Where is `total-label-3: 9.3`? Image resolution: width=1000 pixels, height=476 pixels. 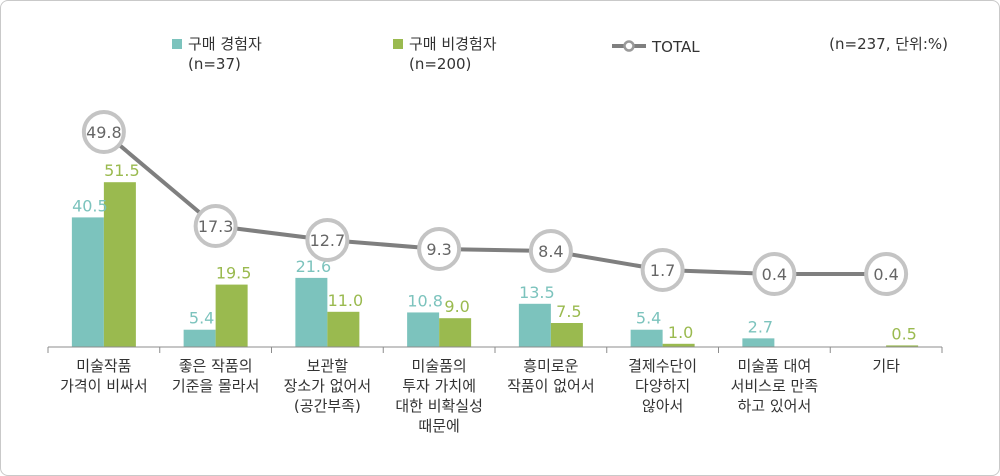
total-label-3: 9.3 is located at coordinates (438, 249).